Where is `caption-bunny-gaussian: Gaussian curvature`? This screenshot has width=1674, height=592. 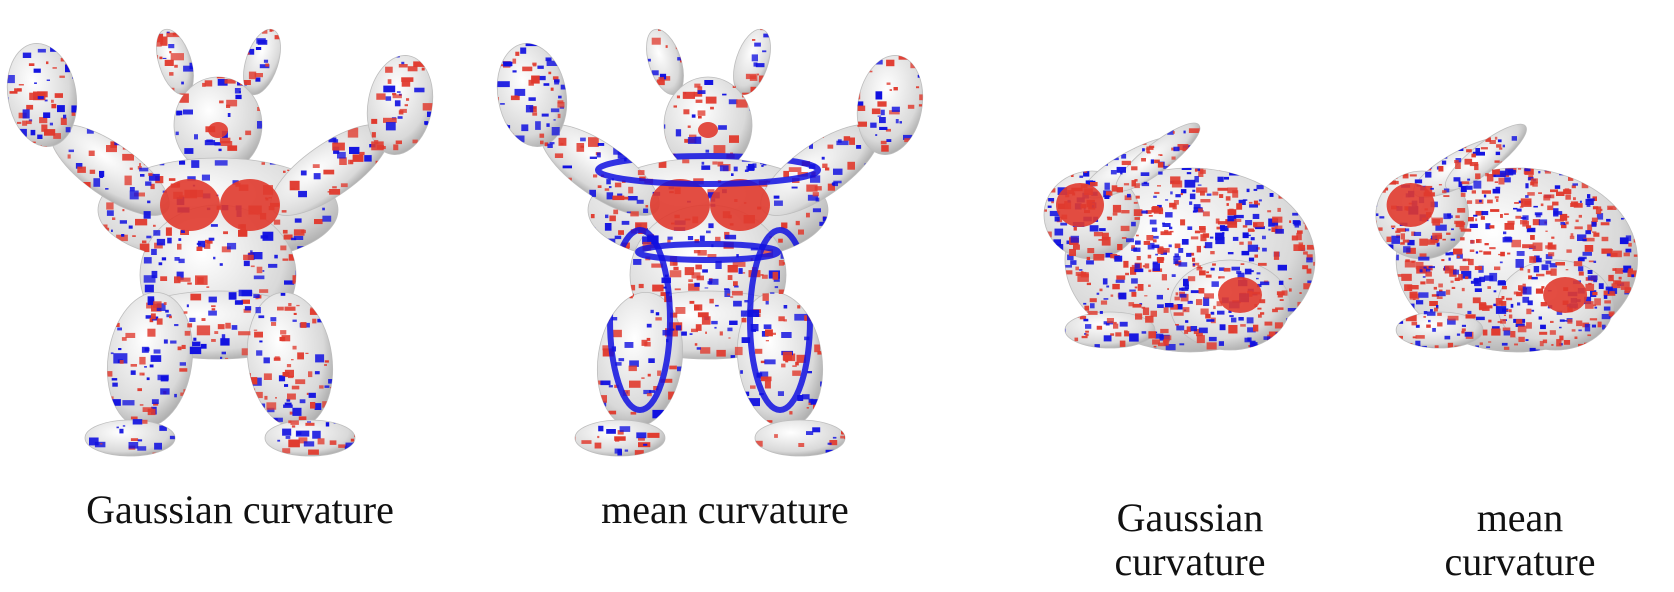 caption-bunny-gaussian: Gaussian curvature is located at coordinates (1190, 540).